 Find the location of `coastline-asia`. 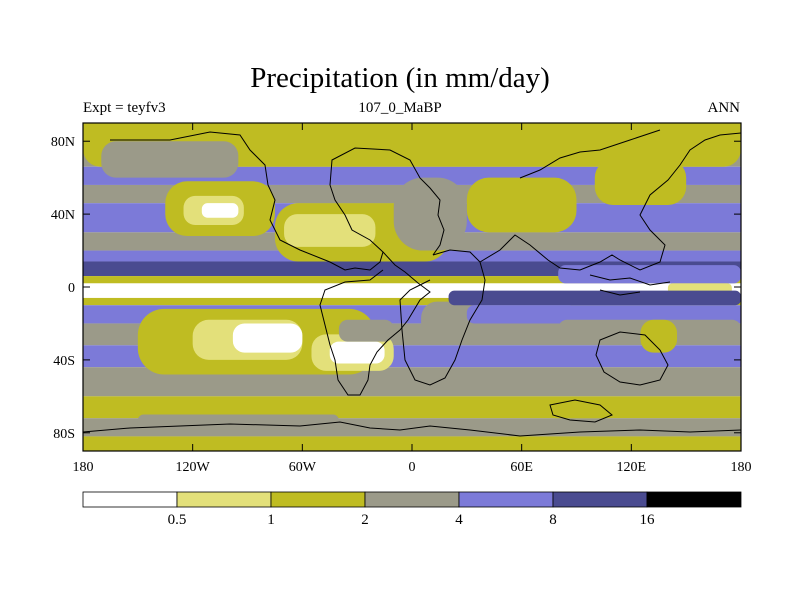

coastline-asia is located at coordinates (610, 200).